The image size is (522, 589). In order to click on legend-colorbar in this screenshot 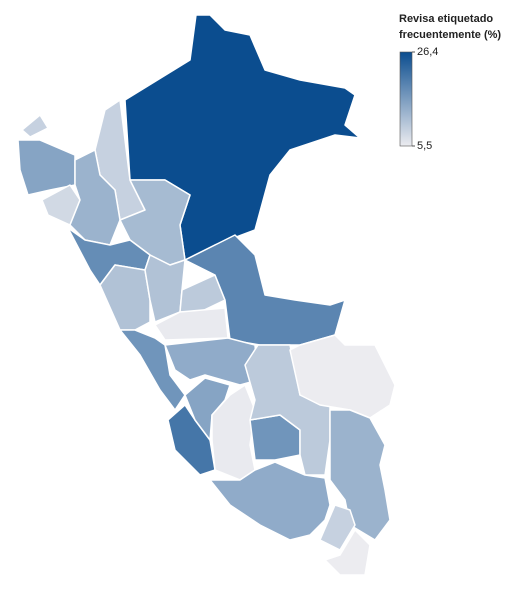, I will do `click(406, 99)`.